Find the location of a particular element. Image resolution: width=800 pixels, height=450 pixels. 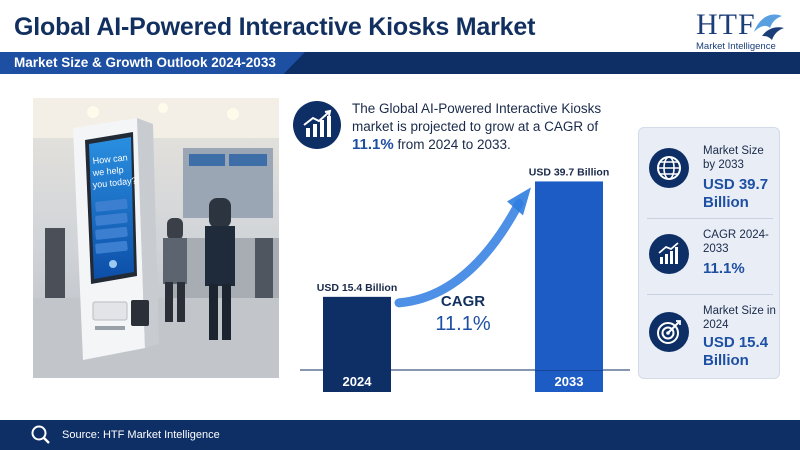

footer-bar is located at coordinates (400, 435).